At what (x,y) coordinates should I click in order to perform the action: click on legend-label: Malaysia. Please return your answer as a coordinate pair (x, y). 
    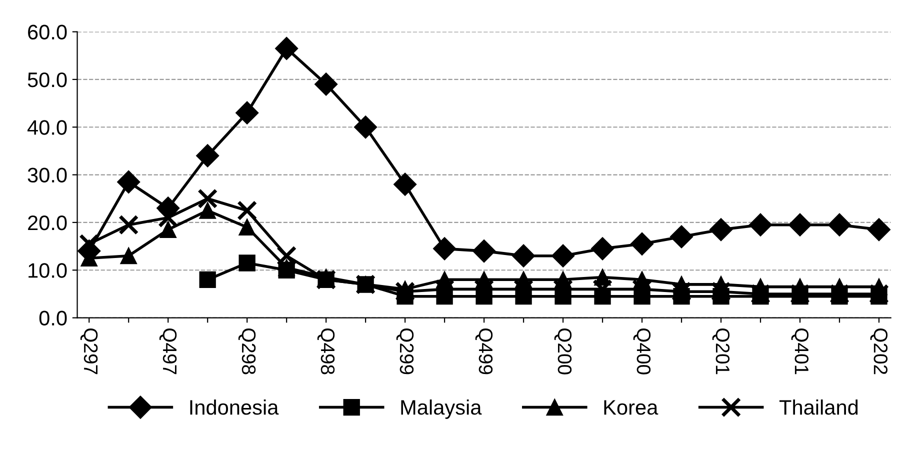
    Looking at the image, I should click on (441, 409).